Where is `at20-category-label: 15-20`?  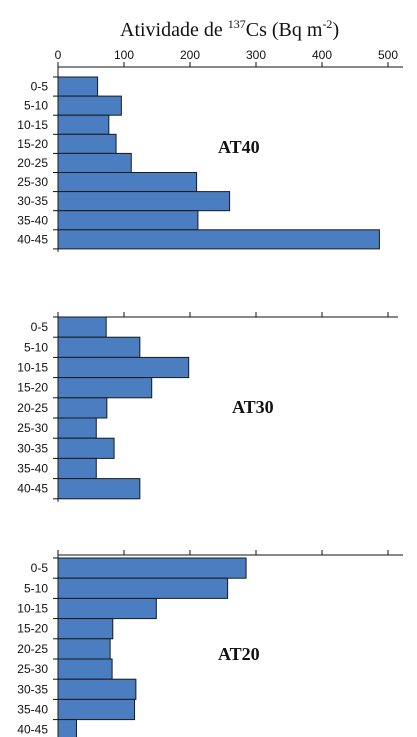
at20-category-label: 15-20 is located at coordinates (32, 629).